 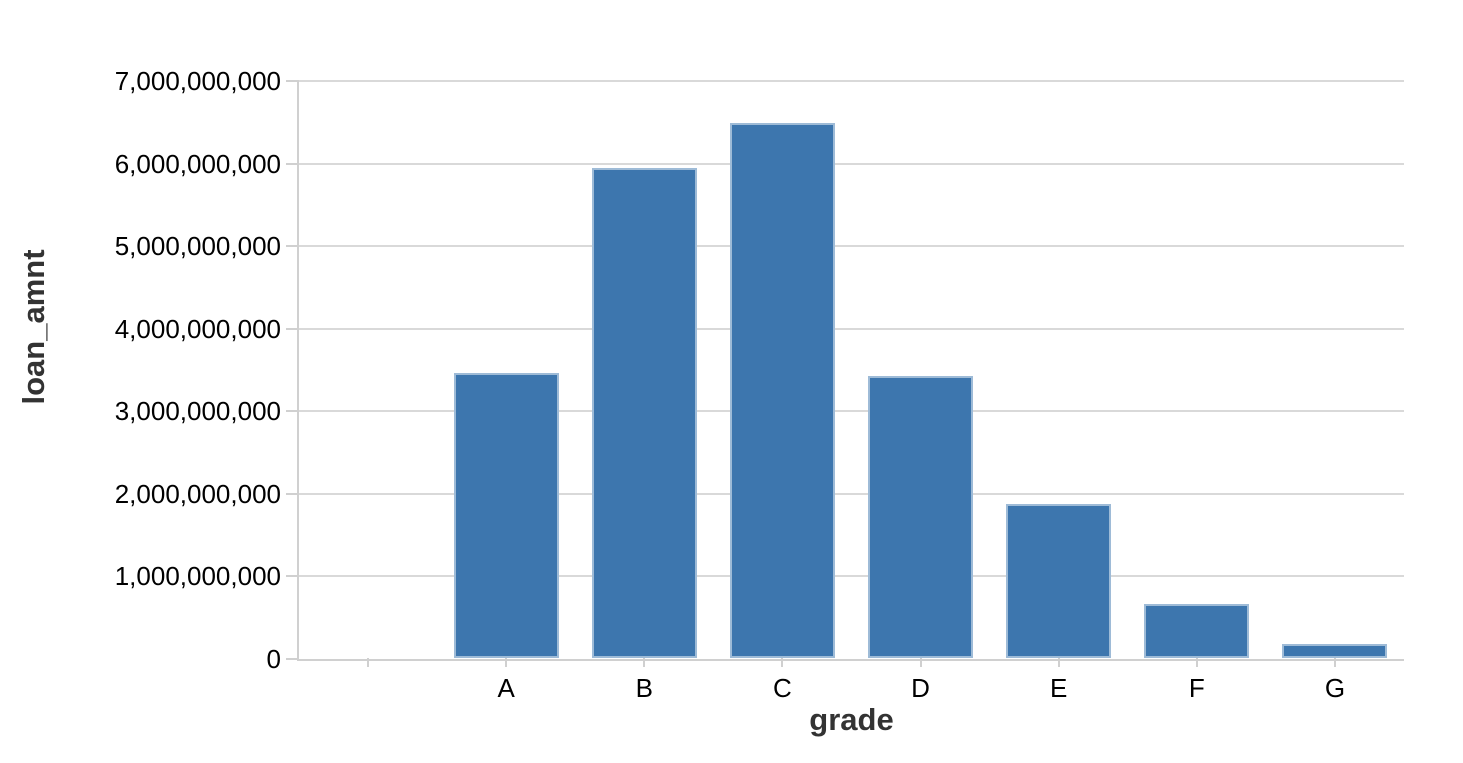 I want to click on y-tick-label: 7,000,000,000, so click(x=197, y=81).